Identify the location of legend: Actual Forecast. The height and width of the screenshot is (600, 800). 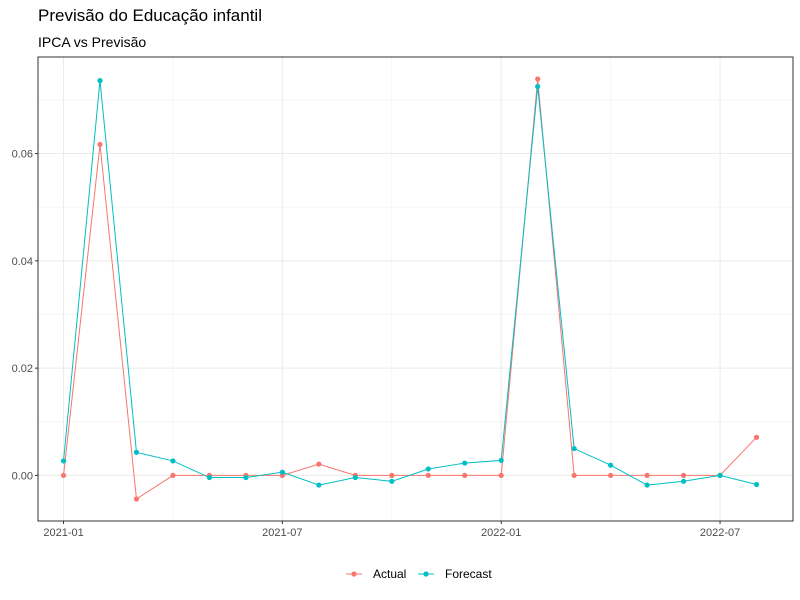
(419, 574).